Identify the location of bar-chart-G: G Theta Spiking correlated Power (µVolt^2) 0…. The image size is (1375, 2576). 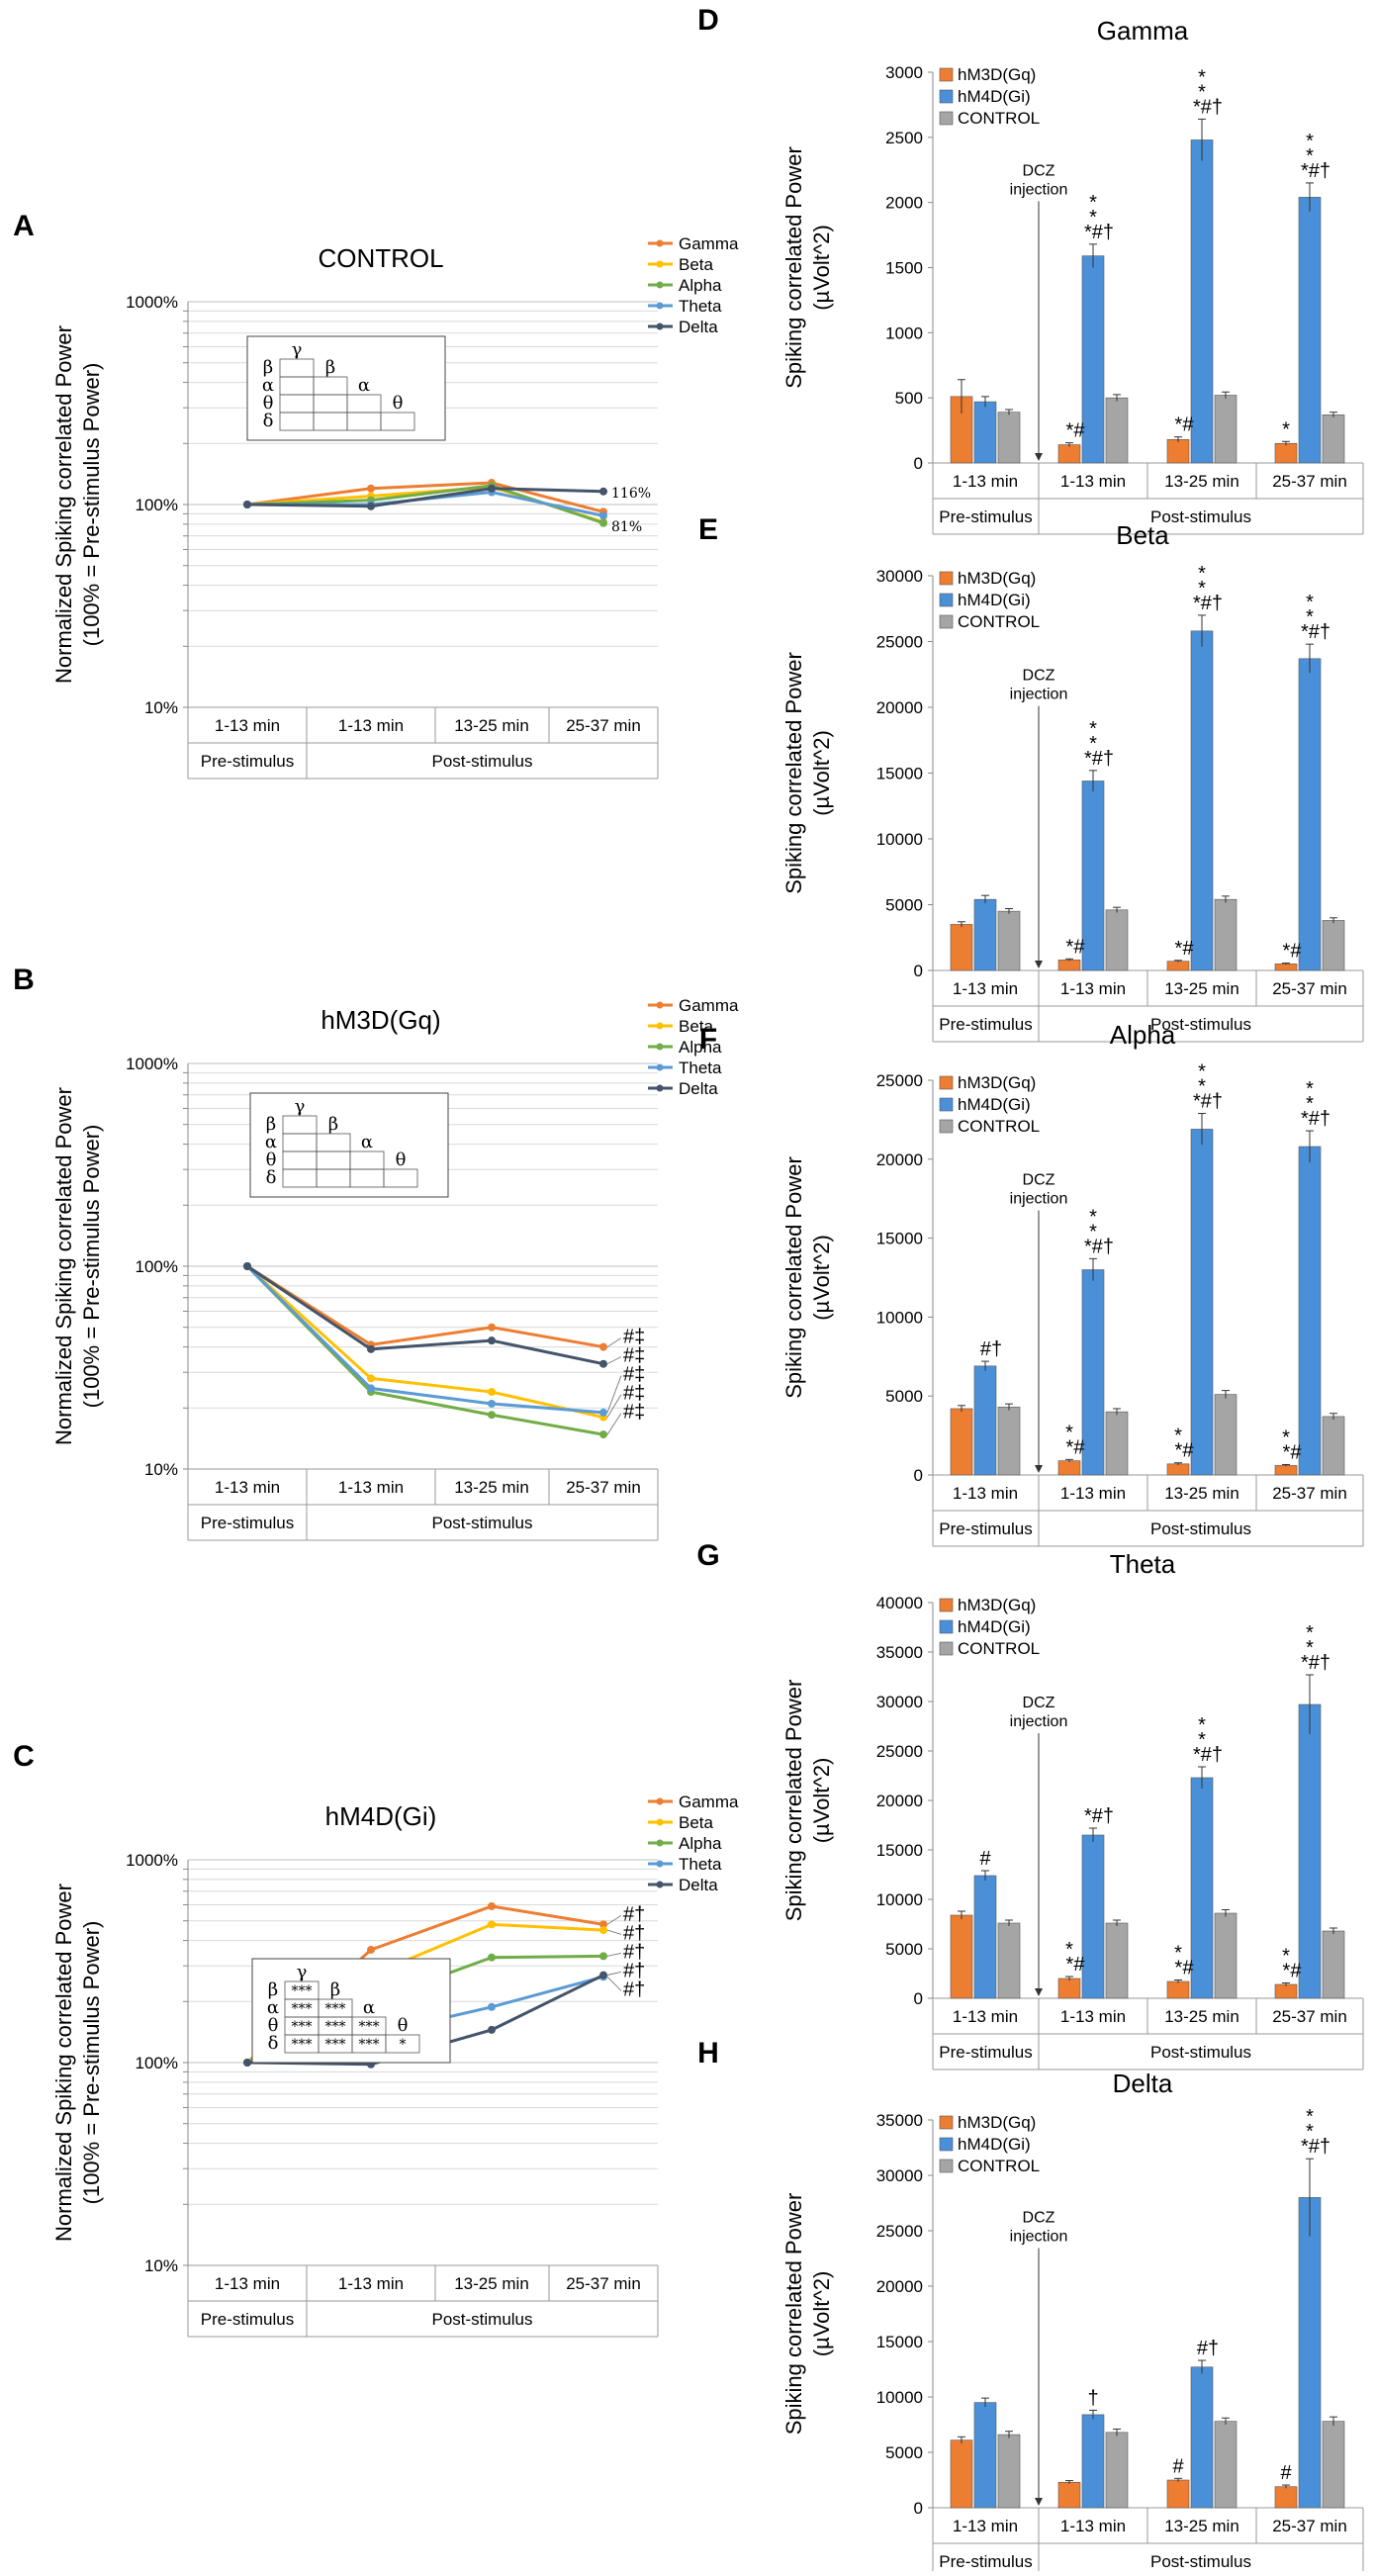
(1030, 1805).